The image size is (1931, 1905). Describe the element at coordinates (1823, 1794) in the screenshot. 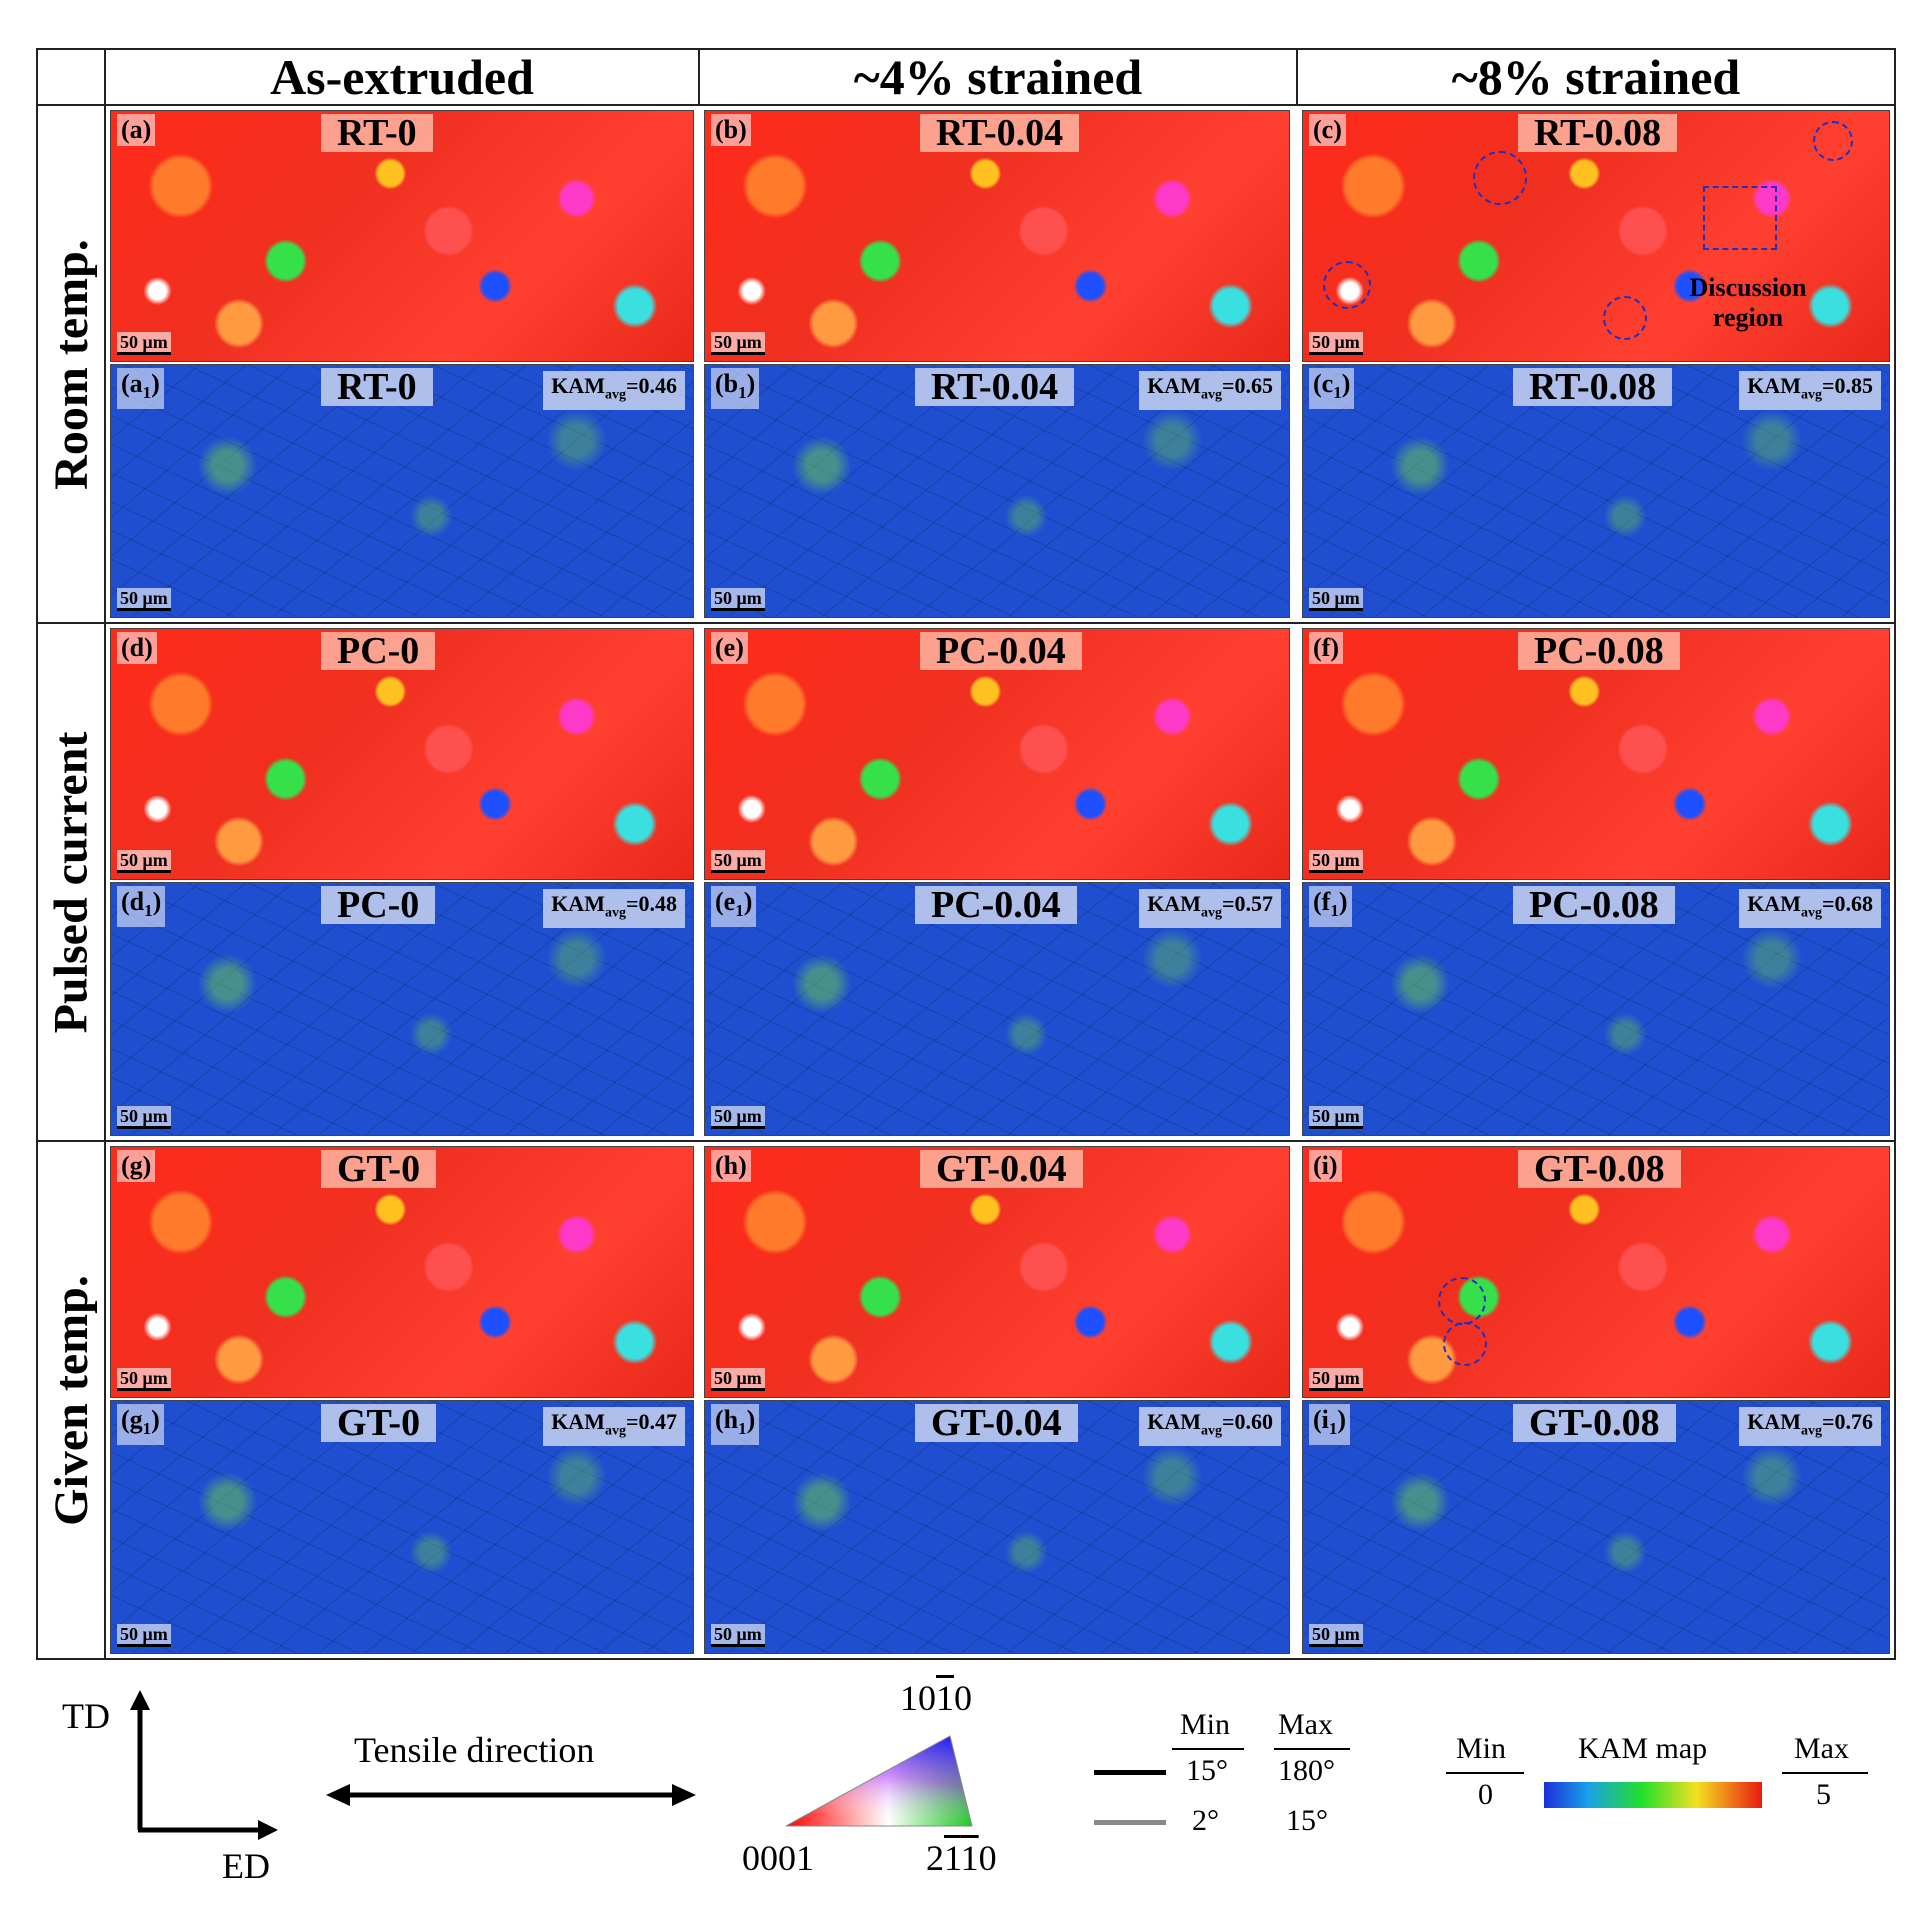

I see `kam-max-value: 5` at that location.